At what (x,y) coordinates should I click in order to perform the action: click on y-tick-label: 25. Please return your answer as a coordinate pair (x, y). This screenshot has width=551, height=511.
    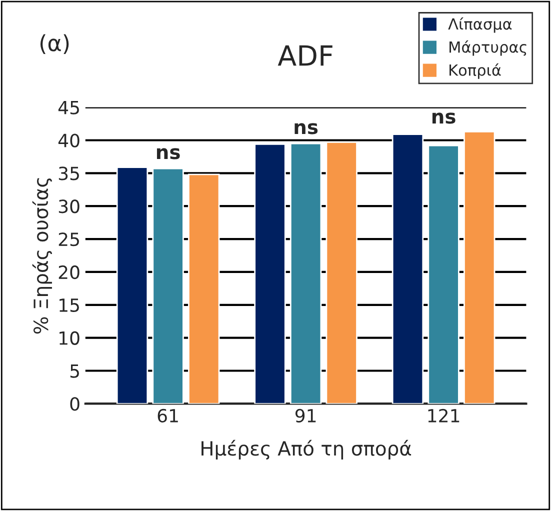
    Looking at the image, I should click on (68, 239).